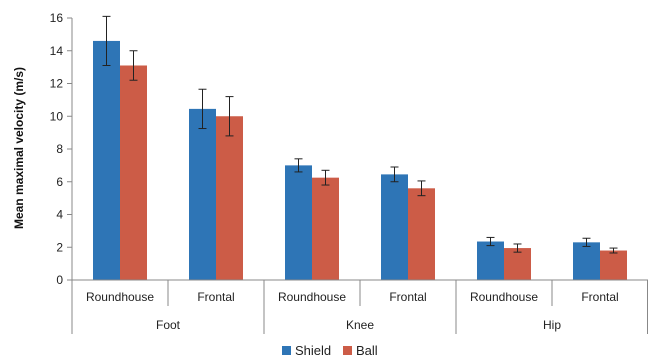 The width and height of the screenshot is (648, 362). Describe the element at coordinates (59, 215) in the screenshot. I see `y-tick-label: 4` at that location.